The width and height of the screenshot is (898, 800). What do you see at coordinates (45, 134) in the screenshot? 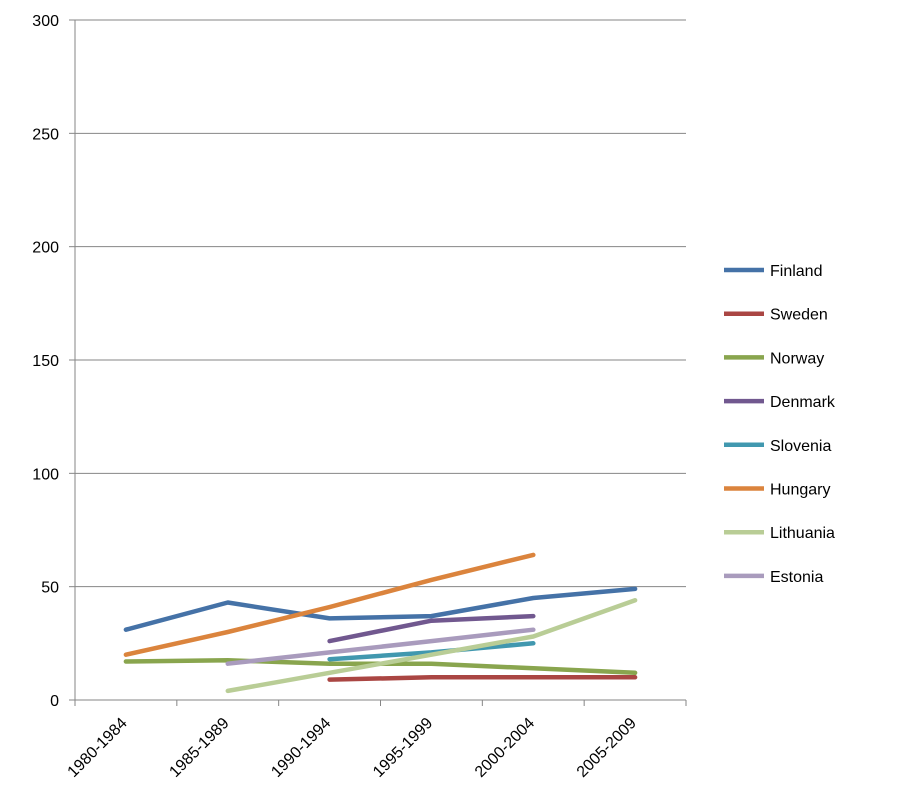
I see `y-tick-label: 250` at bounding box center [45, 134].